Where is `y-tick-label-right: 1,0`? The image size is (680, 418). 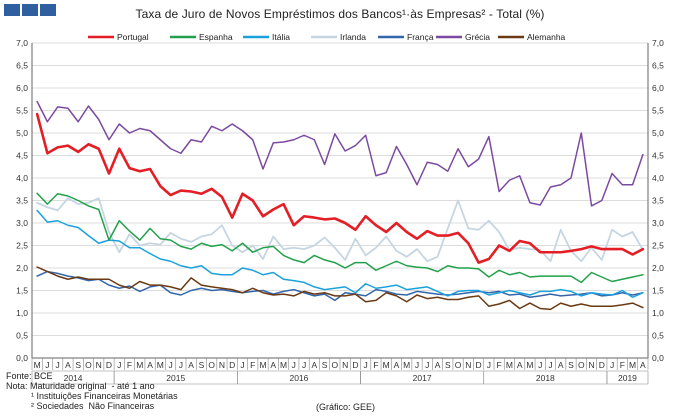 y-tick-label-right: 1,0 is located at coordinates (658, 313).